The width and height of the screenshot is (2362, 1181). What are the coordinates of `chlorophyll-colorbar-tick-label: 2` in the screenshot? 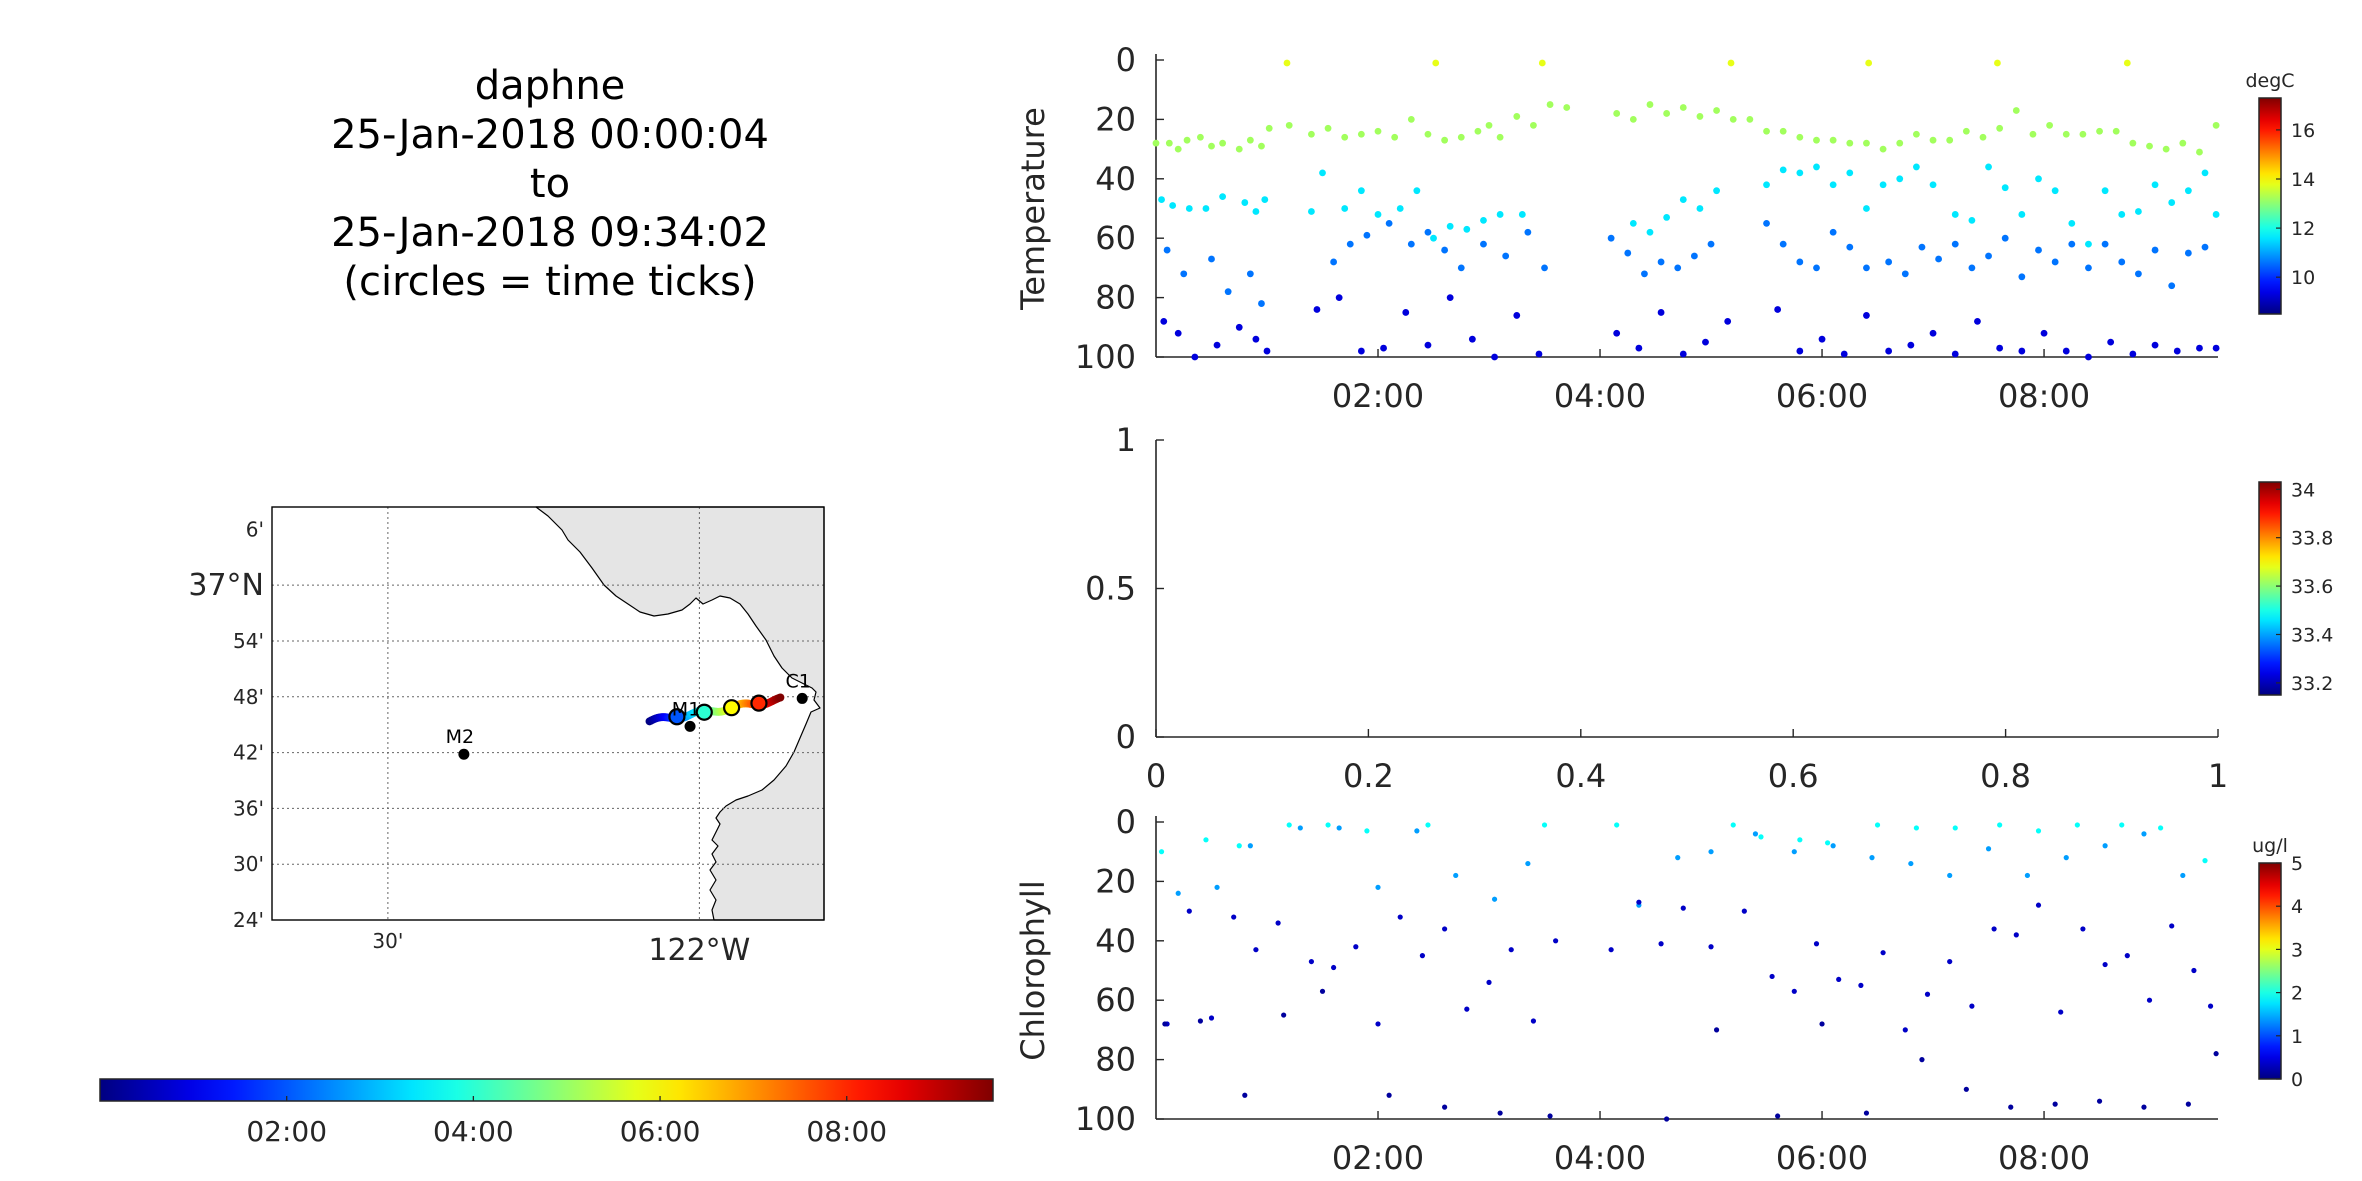 It's located at (2297, 994).